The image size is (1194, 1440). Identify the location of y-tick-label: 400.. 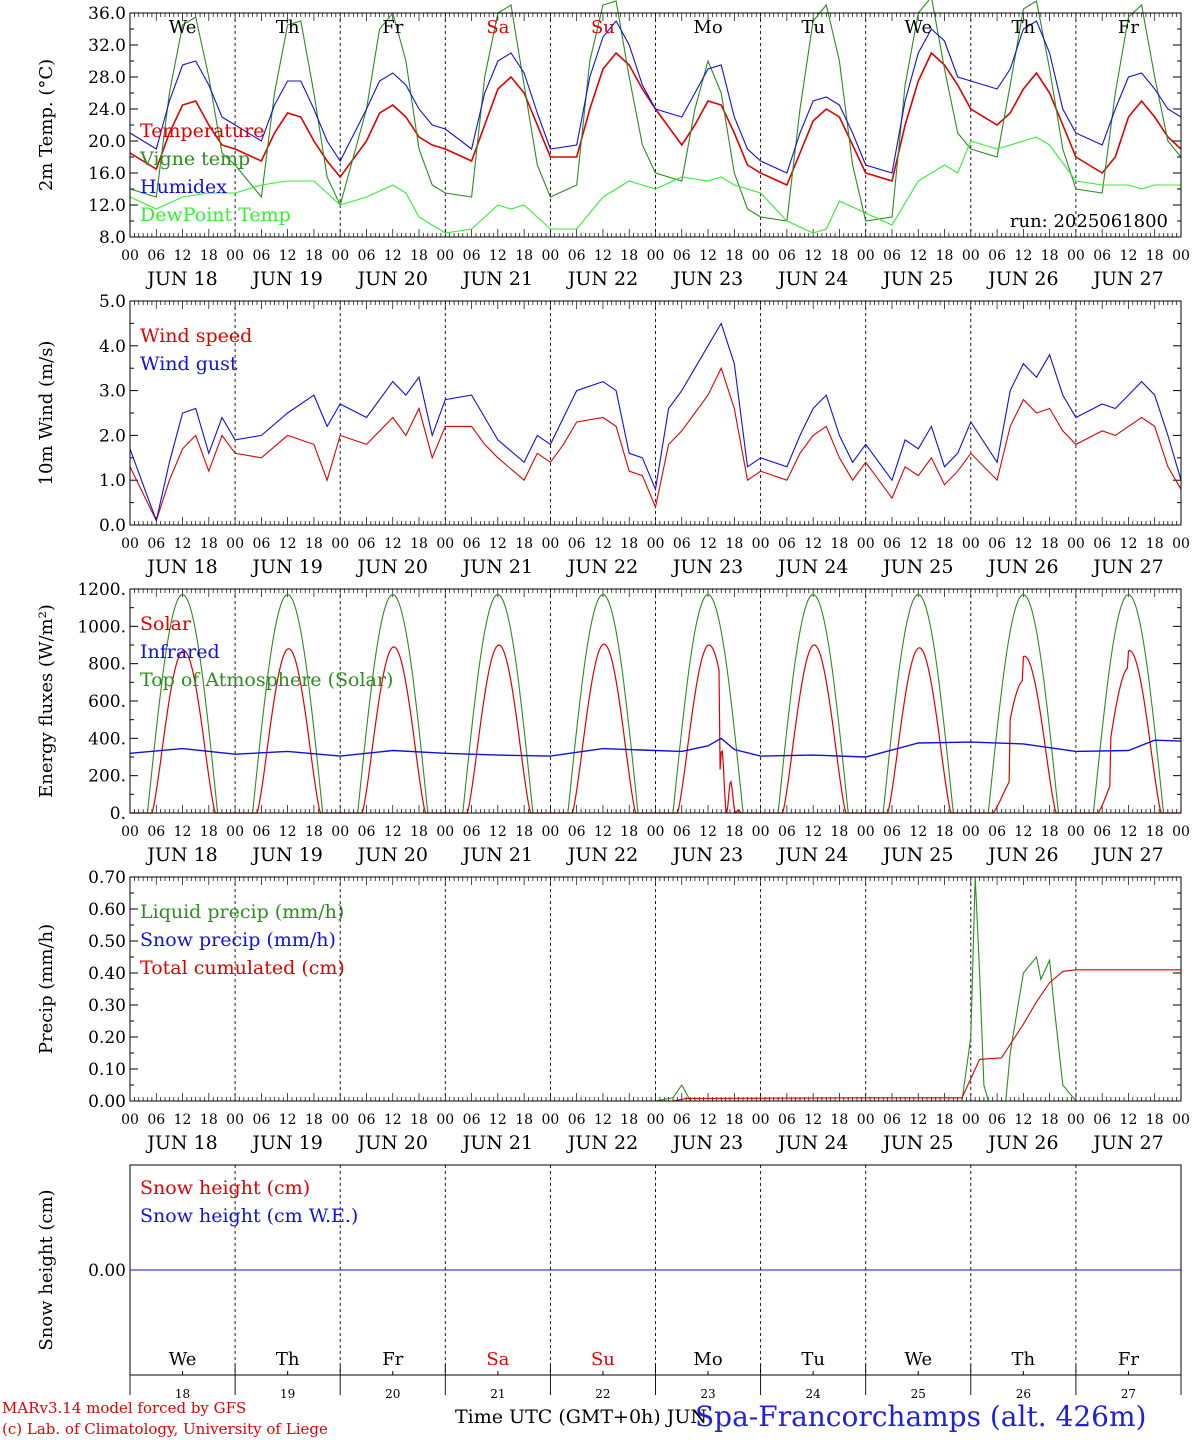
(107, 739).